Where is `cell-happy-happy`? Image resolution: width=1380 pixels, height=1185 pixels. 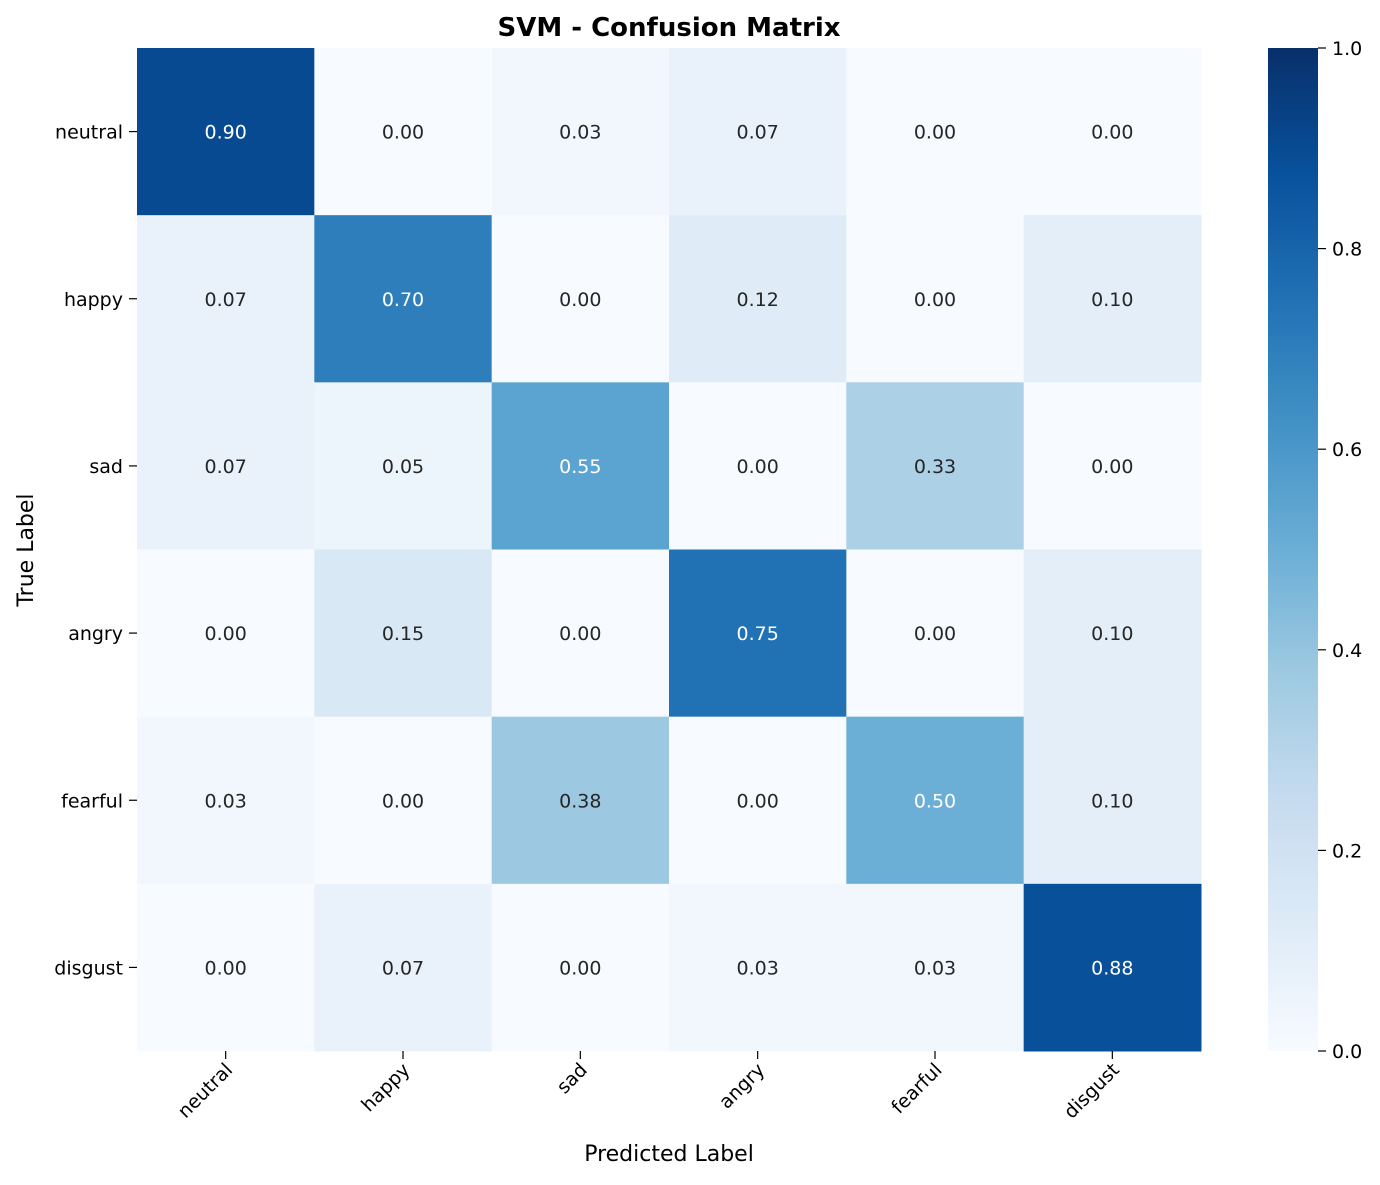
cell-happy-happy is located at coordinates (403, 299).